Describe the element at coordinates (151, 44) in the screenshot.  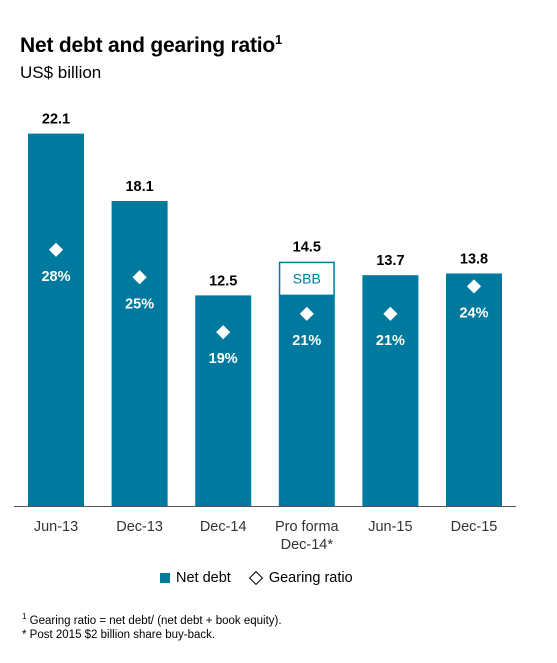
I see `chart-title: Net debt and gearing ratio1` at that location.